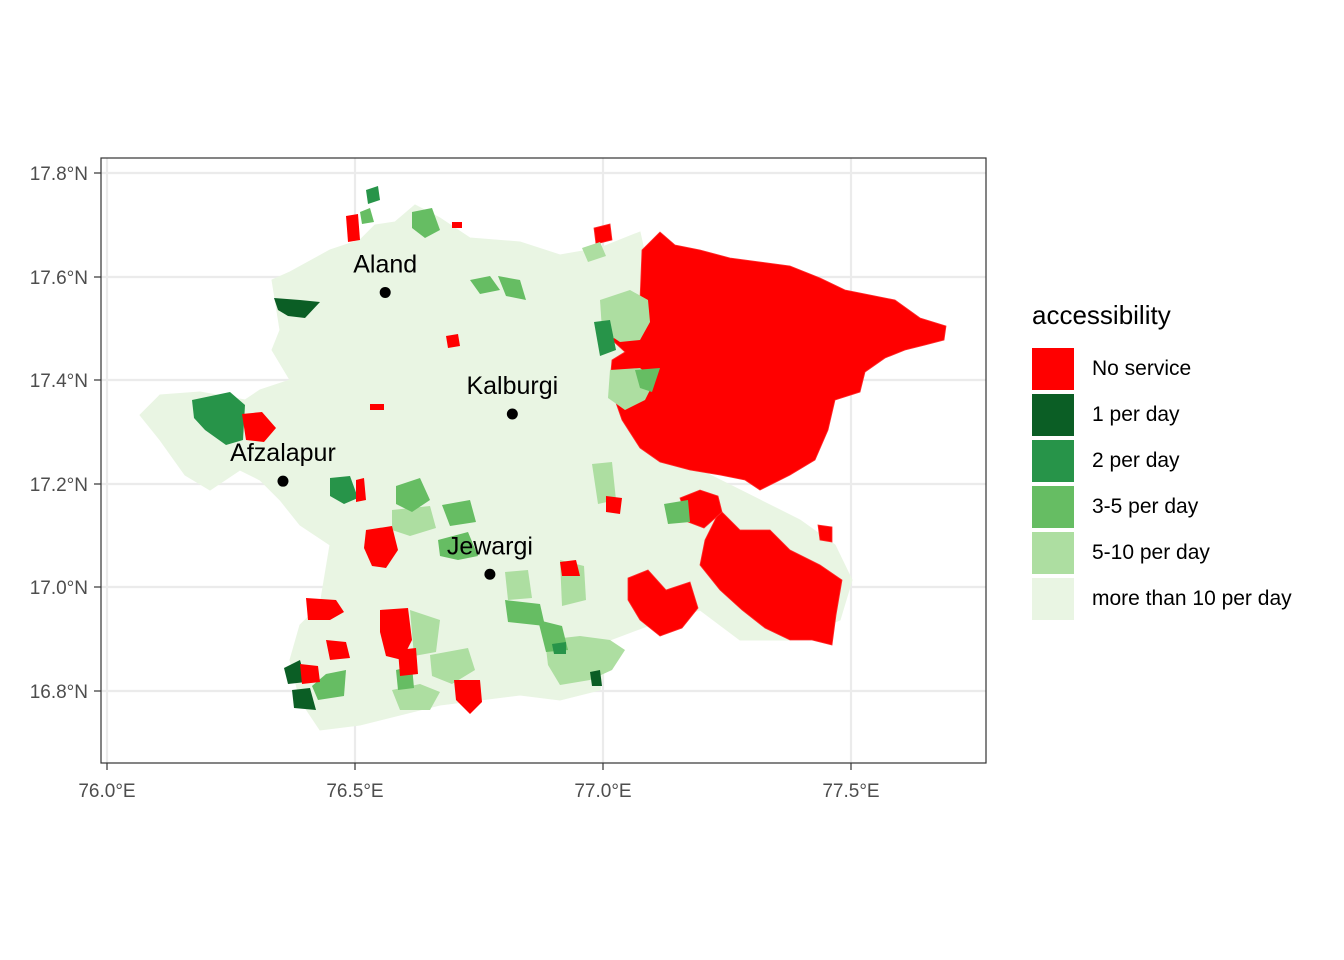 This screenshot has height=960, width=1344. I want to click on y-tick-label: 17.2°N, so click(59, 485).